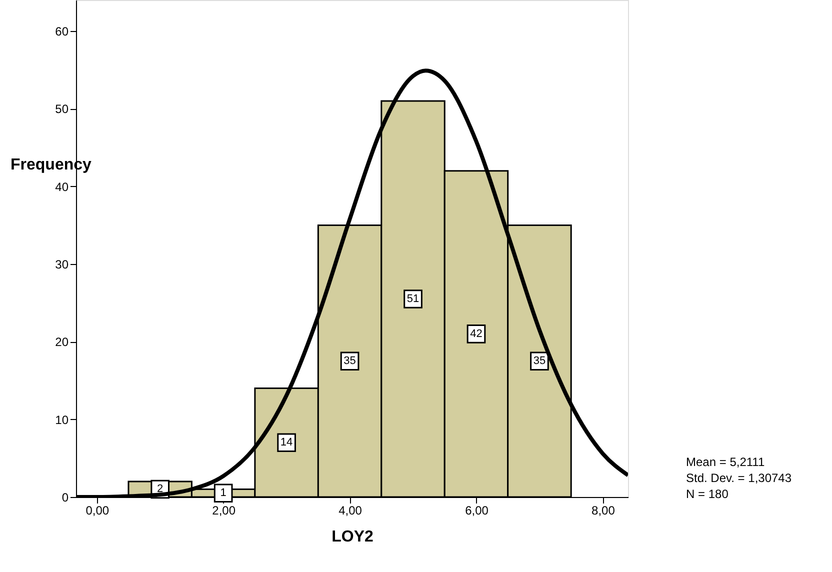  What do you see at coordinates (477, 511) in the screenshot?
I see `x-tick-label: 6,00` at bounding box center [477, 511].